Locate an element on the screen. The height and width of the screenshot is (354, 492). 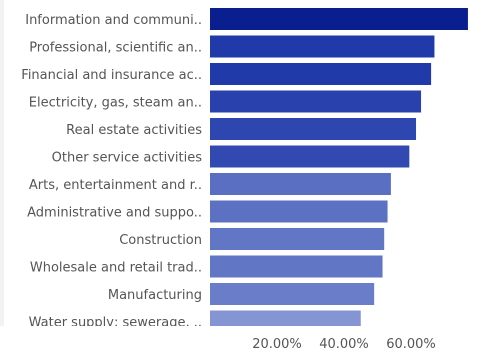
x-tick-label: 60.00% is located at coordinates (411, 344).